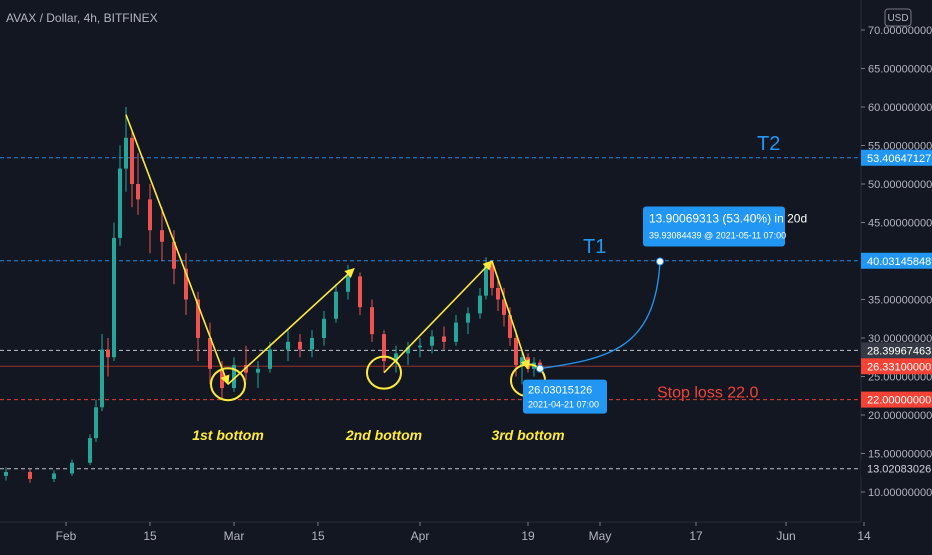 Image resolution: width=932 pixels, height=555 pixels. I want to click on projection-start-callout: 26.03015126 2021-04-21 07:00, so click(565, 396).